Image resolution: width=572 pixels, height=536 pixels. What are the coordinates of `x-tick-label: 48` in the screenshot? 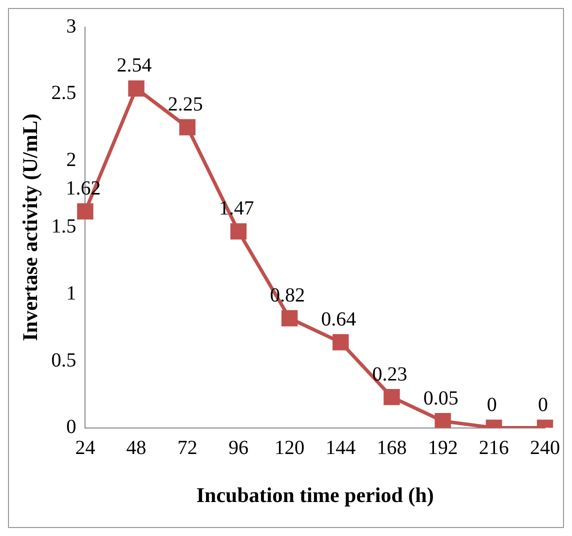 It's located at (136, 448).